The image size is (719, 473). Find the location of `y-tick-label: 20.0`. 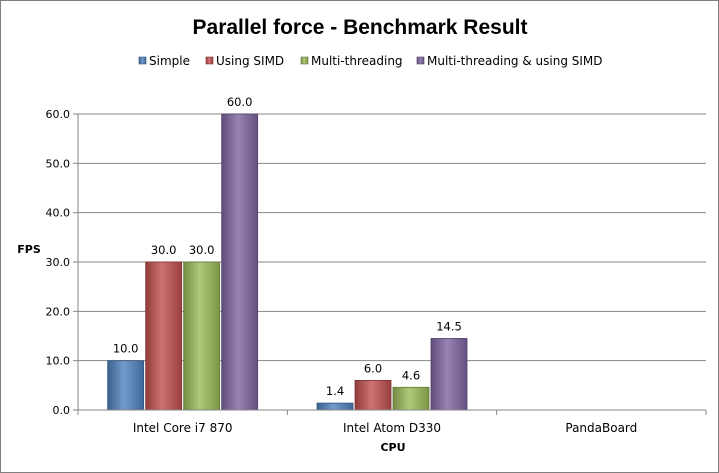

y-tick-label: 20.0 is located at coordinates (58, 311).